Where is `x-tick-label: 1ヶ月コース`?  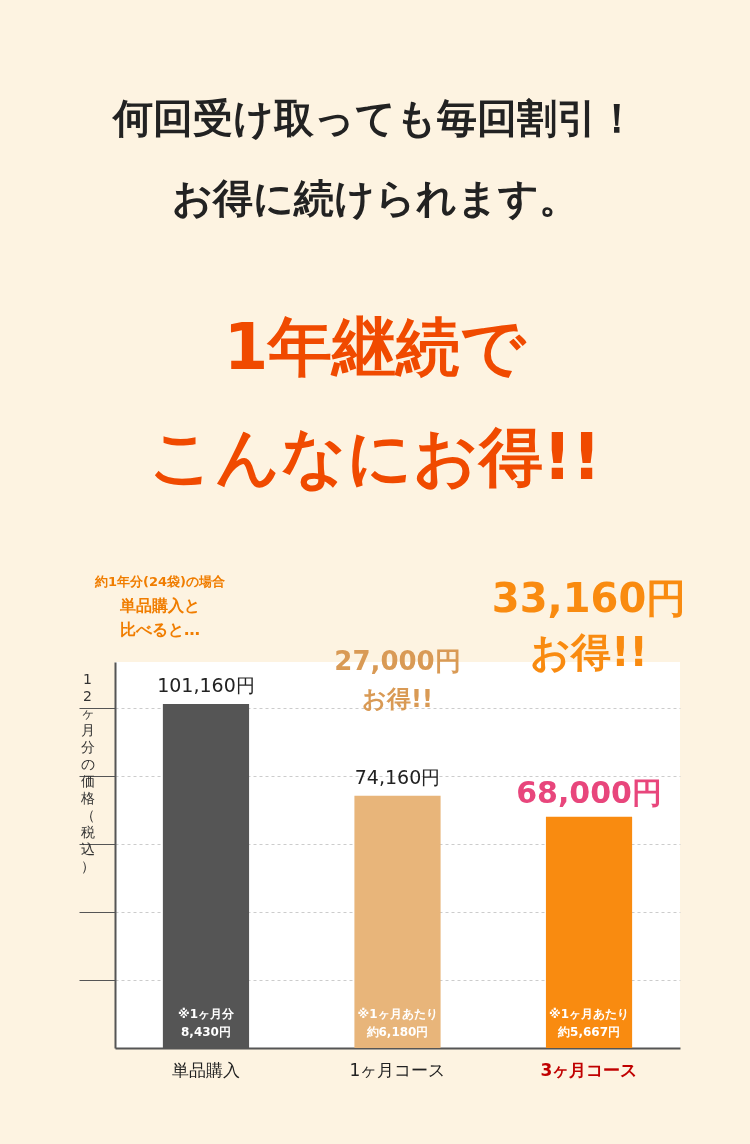 x-tick-label: 1ヶ月コース is located at coordinates (397, 1069).